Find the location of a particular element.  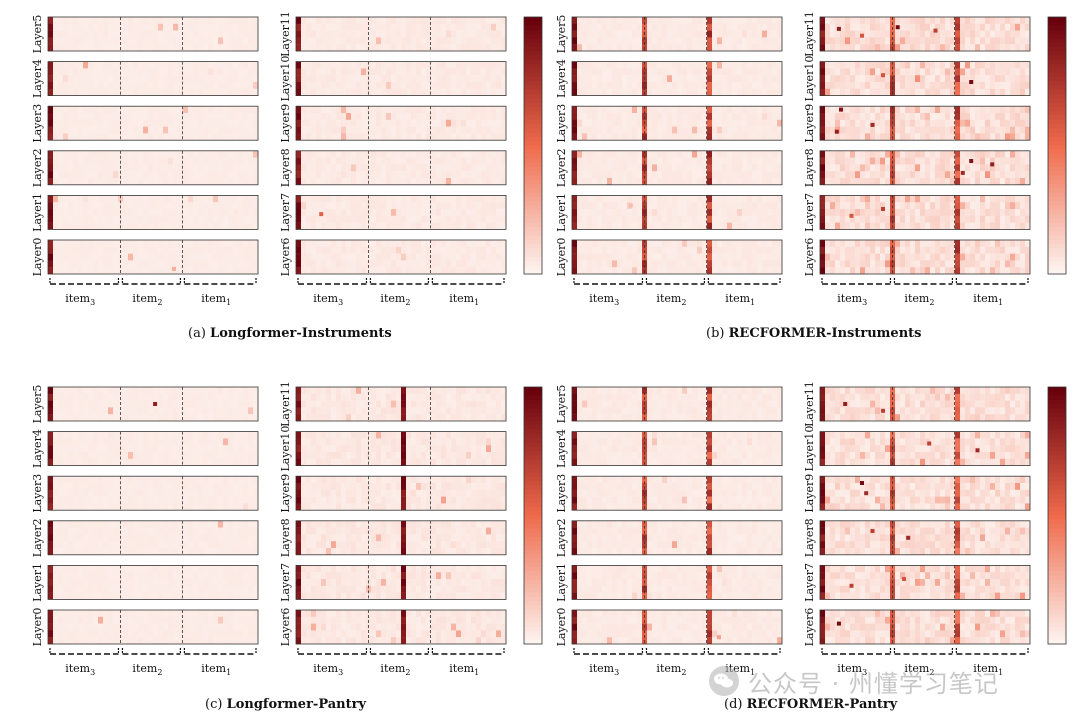

layer-label: Layer5 is located at coordinates (561, 34).